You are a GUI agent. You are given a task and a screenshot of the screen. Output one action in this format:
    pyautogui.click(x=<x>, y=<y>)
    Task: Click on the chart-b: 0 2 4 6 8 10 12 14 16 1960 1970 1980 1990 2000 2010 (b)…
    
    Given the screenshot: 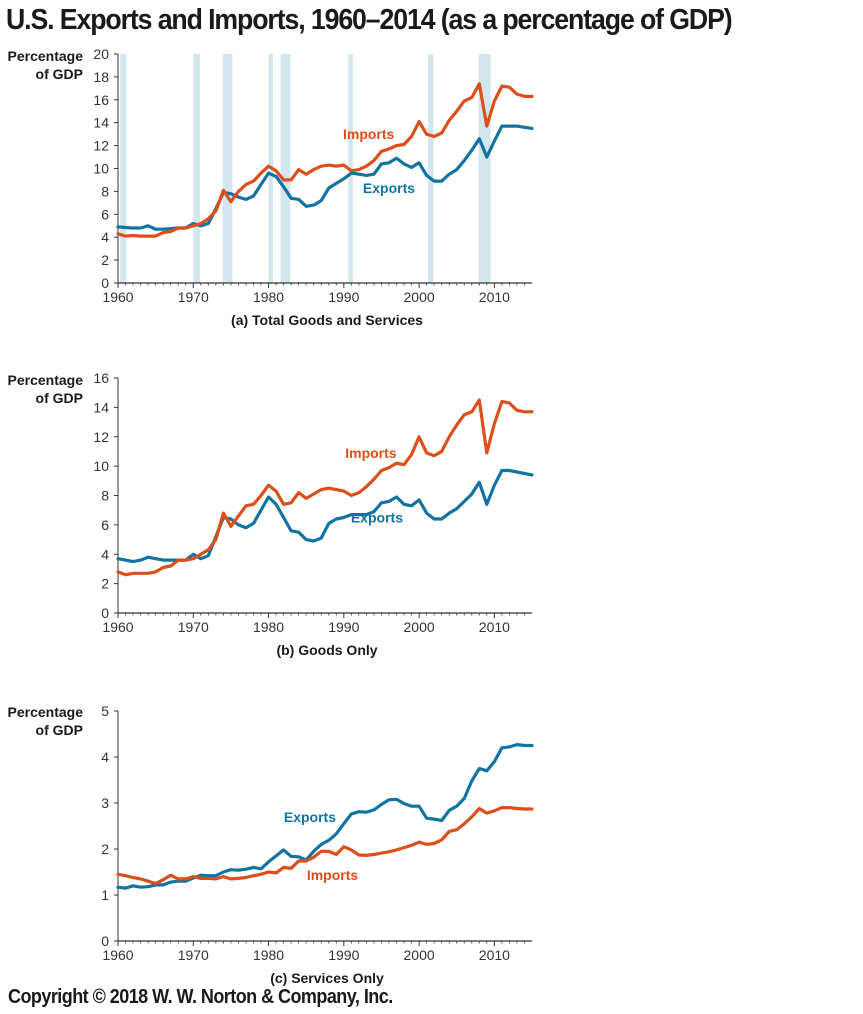 What is the action you would take?
    pyautogui.click(x=313, y=514)
    